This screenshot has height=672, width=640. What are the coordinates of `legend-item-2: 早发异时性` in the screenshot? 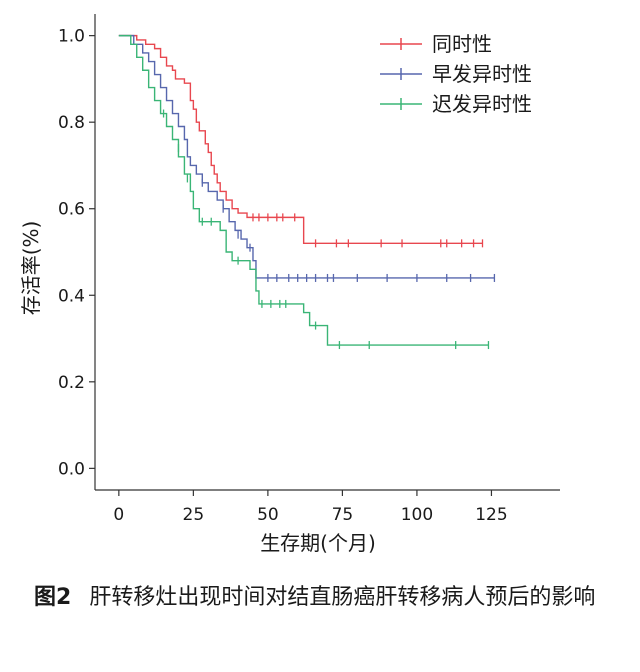 It's located at (456, 74).